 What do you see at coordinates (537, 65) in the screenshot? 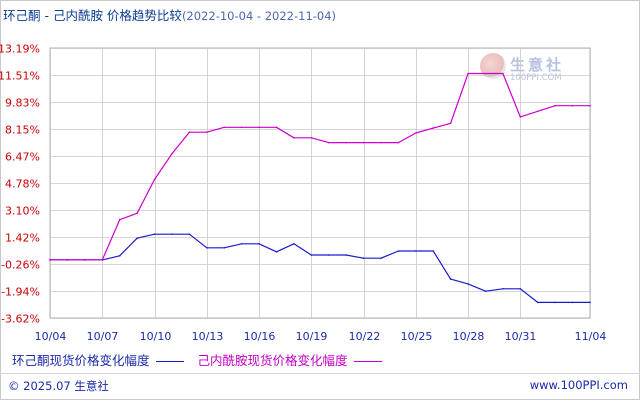
I see `watermark-name: 生意社` at bounding box center [537, 65].